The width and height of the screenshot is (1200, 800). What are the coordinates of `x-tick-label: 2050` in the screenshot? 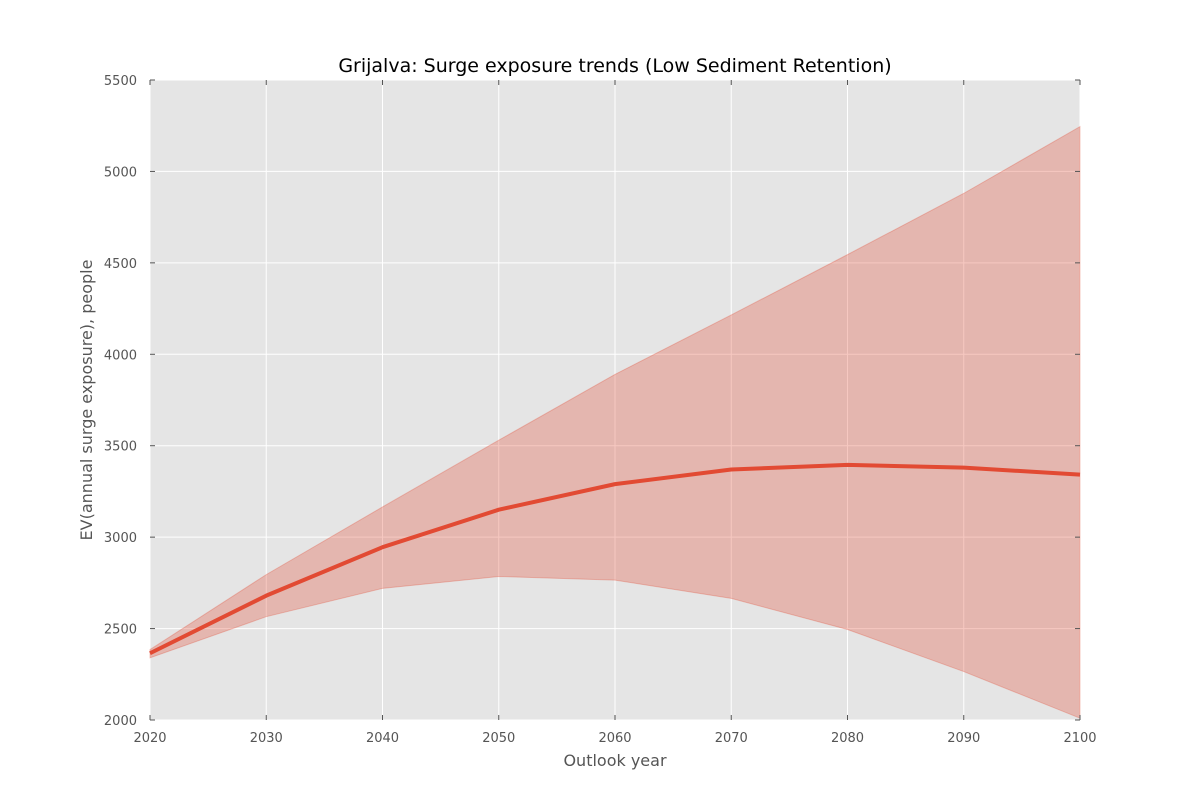 It's located at (498, 738).